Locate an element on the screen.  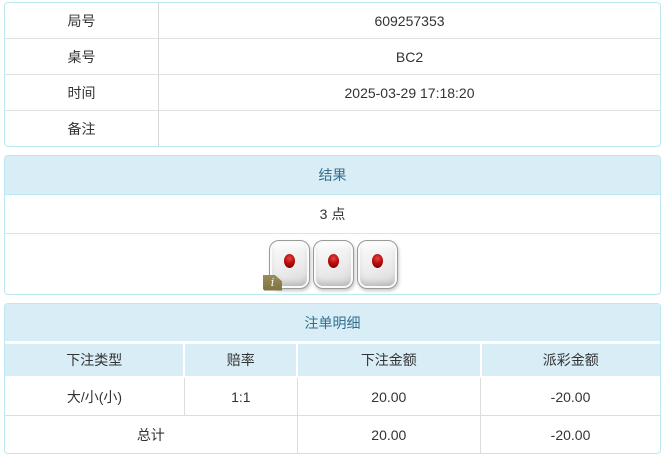
col-header-odds: 赔率 is located at coordinates (241, 359).